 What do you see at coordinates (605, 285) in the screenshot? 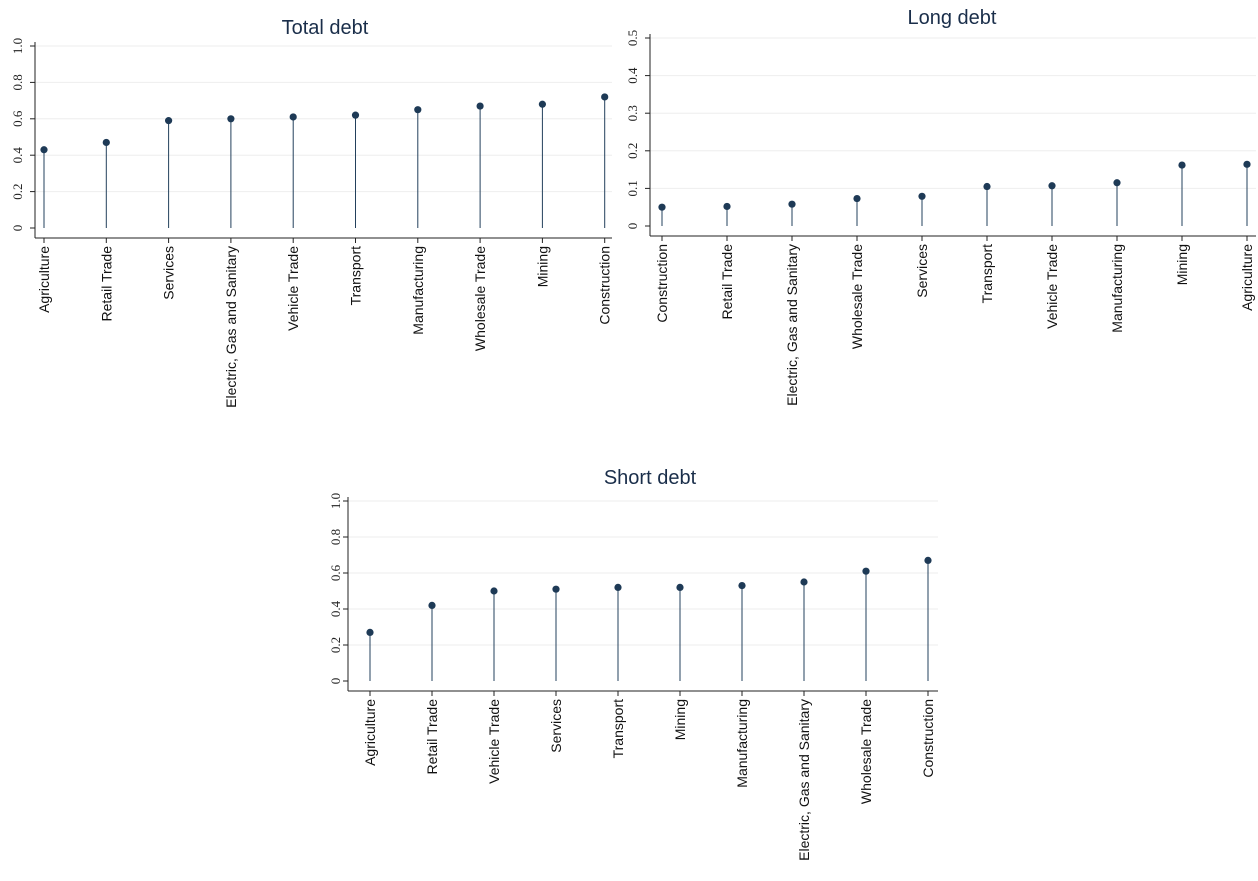
I see `total-xtick-label: Construction` at bounding box center [605, 285].